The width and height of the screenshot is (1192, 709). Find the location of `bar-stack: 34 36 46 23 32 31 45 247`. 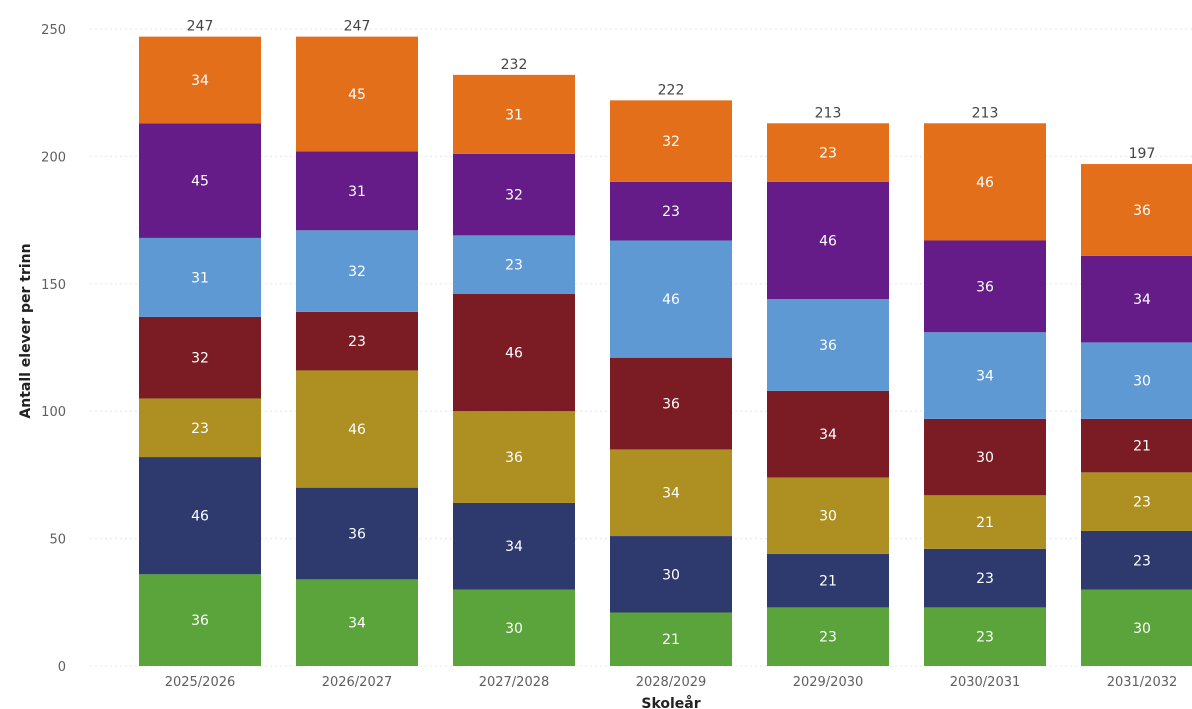

bar-stack: 34 36 46 23 32 31 45 247 is located at coordinates (357, 342).